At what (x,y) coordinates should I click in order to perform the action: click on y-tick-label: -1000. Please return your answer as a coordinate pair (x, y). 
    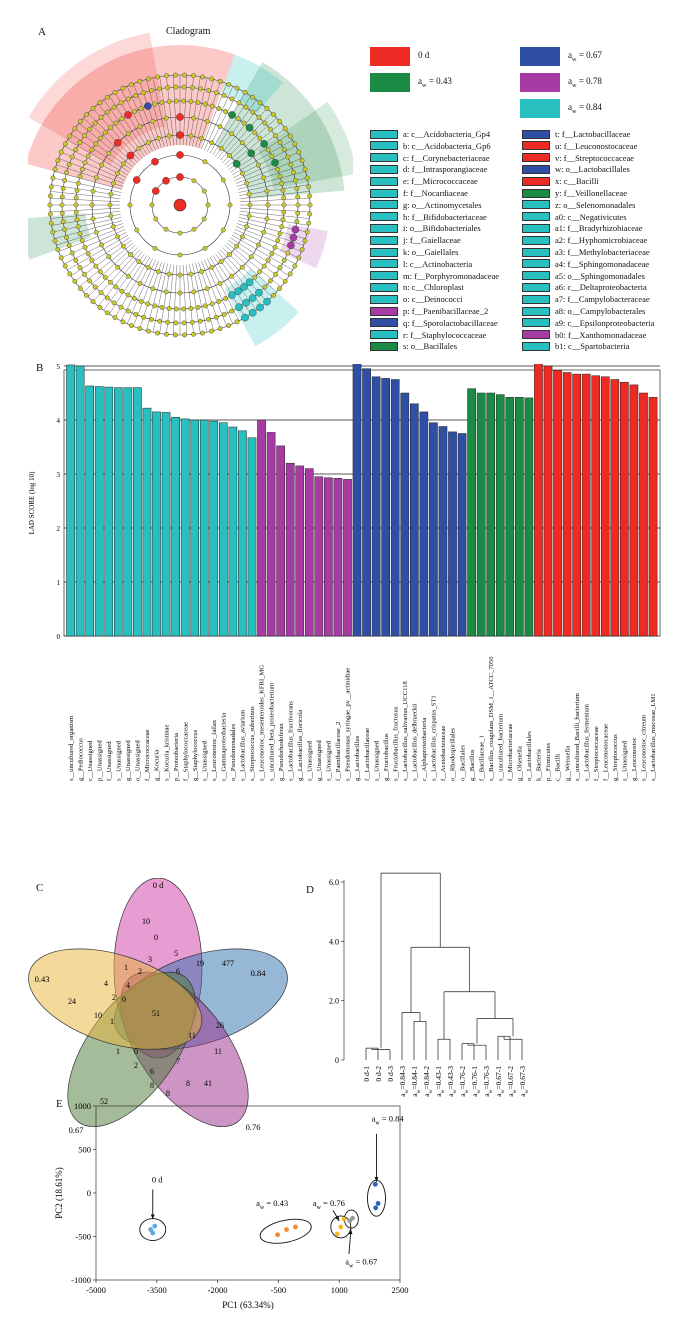
    Looking at the image, I should click on (81, 1280).